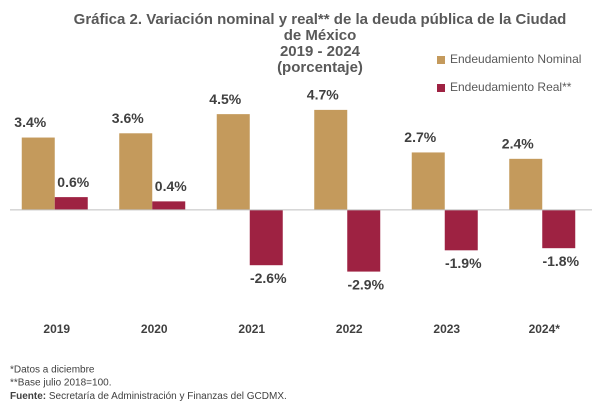 This screenshot has height=416, width=611. Describe the element at coordinates (268, 278) in the screenshot. I see `data-label: -2.6%` at that location.